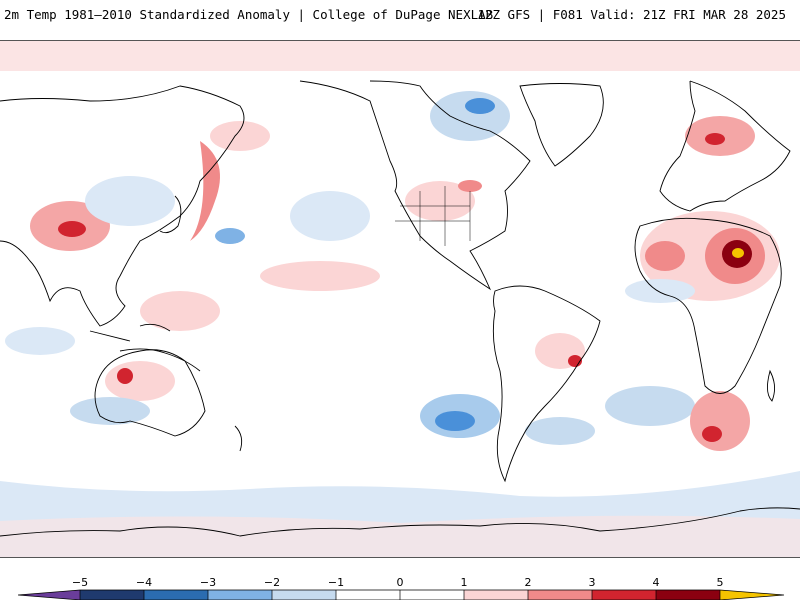  I want to click on colorbar-bin-neg3-neg2, so click(240, 595).